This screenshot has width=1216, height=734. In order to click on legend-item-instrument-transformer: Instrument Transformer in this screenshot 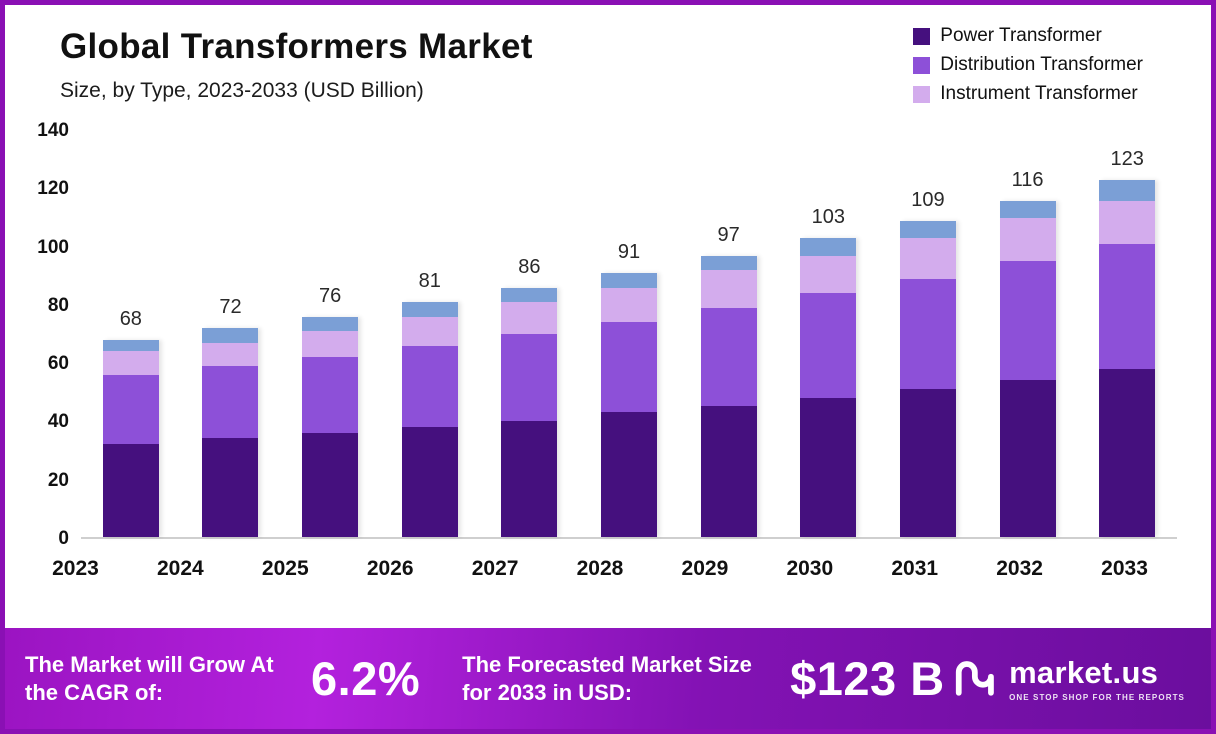, I will do `click(1028, 94)`.